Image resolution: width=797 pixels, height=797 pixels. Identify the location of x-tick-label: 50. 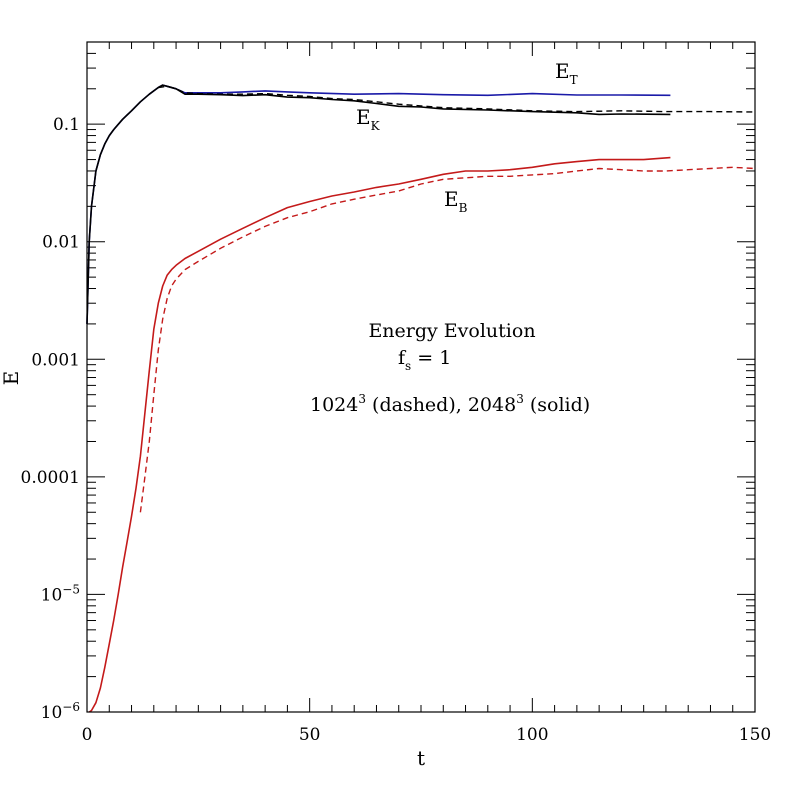
(310, 735).